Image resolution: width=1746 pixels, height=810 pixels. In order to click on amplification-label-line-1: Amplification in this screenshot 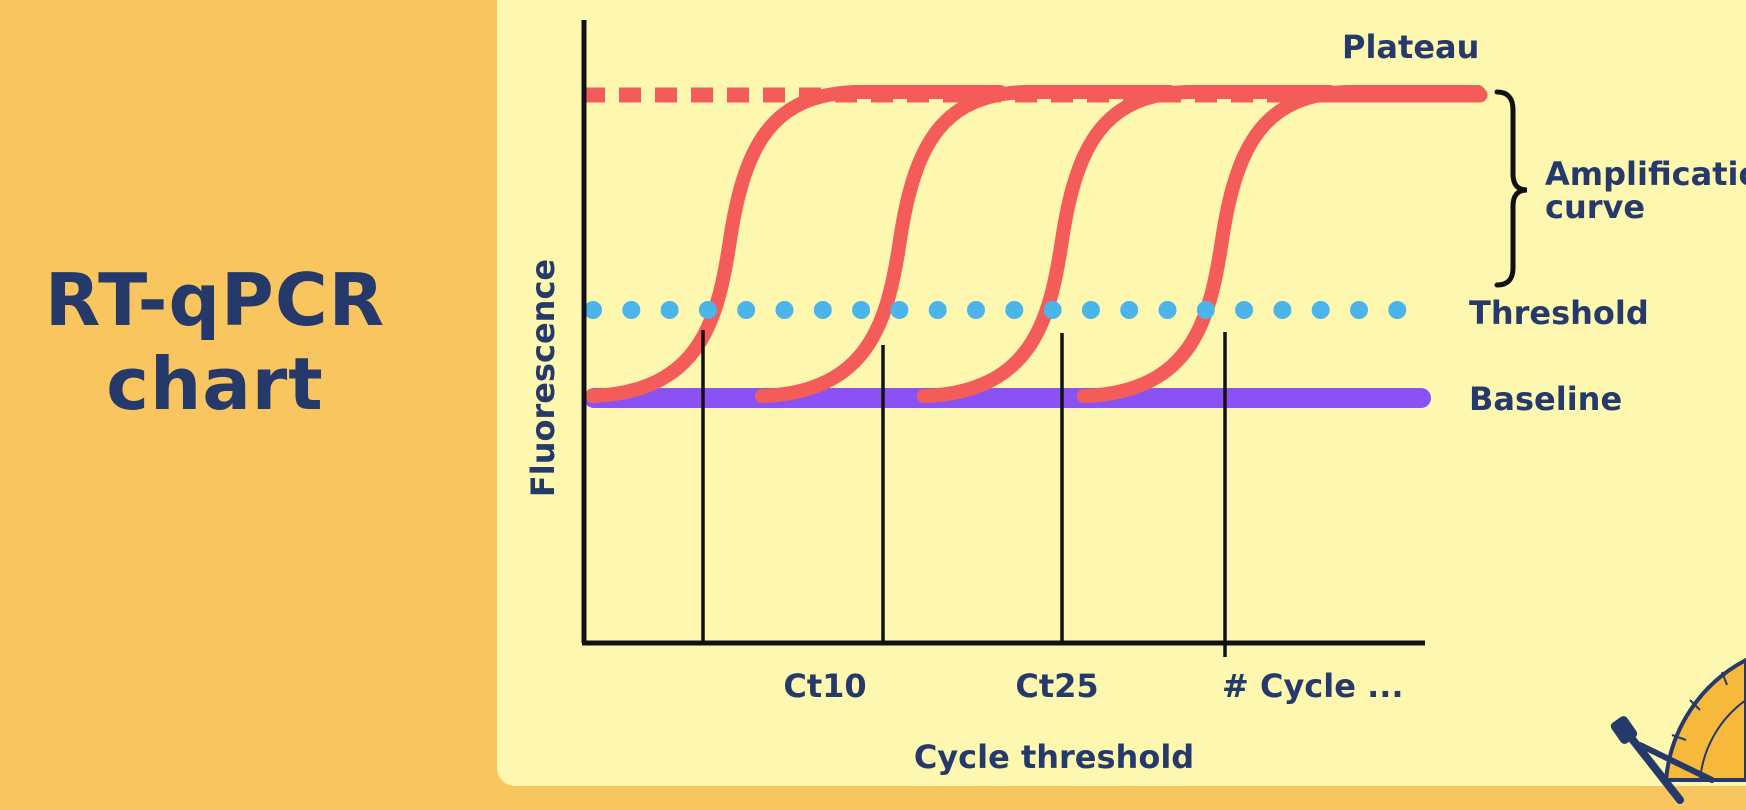, I will do `click(1645, 174)`.